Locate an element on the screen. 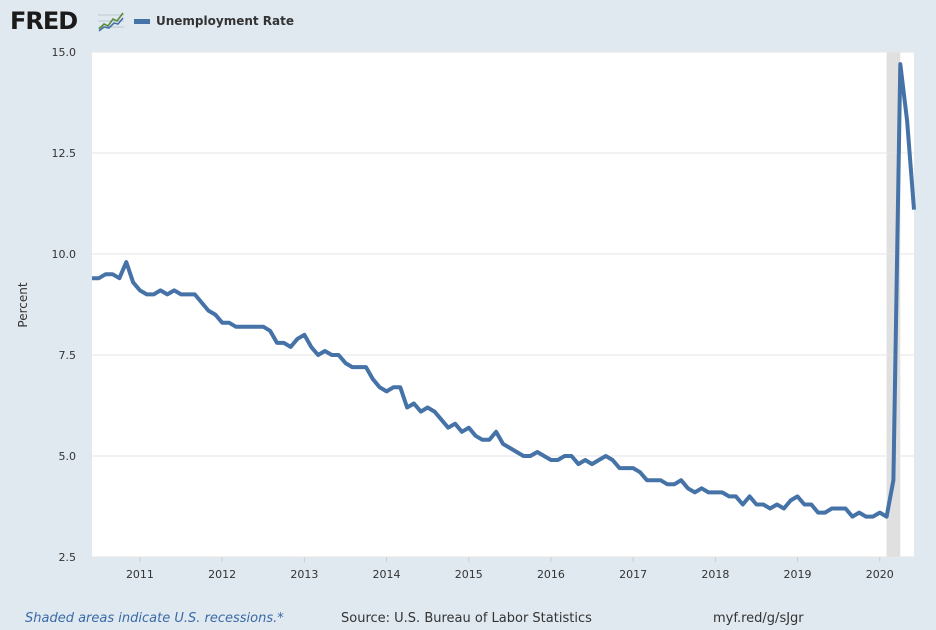 Image resolution: width=936 pixels, height=630 pixels. fred-logo: FRED is located at coordinates (44, 21).